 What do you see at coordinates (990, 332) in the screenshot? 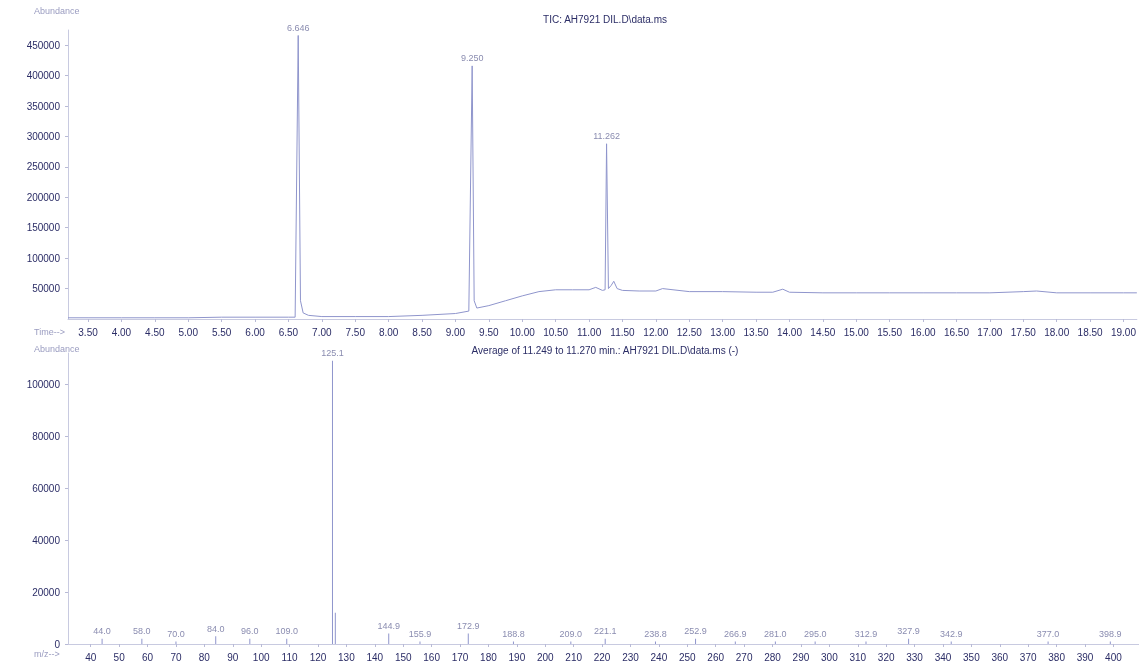
I see `x-tick-label: 17.00` at bounding box center [990, 332].